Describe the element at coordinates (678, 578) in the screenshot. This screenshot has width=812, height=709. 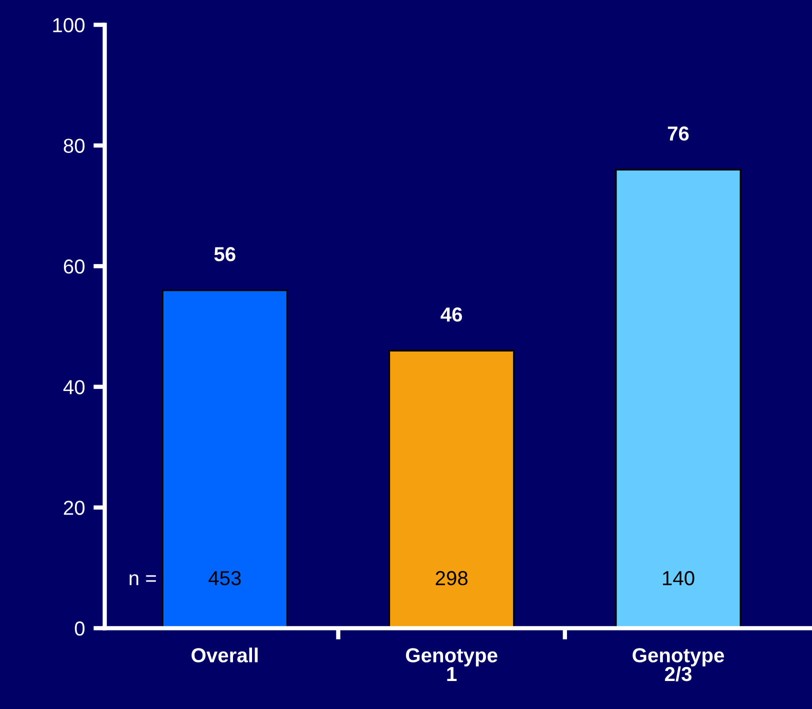
I see `annotation: 140` at that location.